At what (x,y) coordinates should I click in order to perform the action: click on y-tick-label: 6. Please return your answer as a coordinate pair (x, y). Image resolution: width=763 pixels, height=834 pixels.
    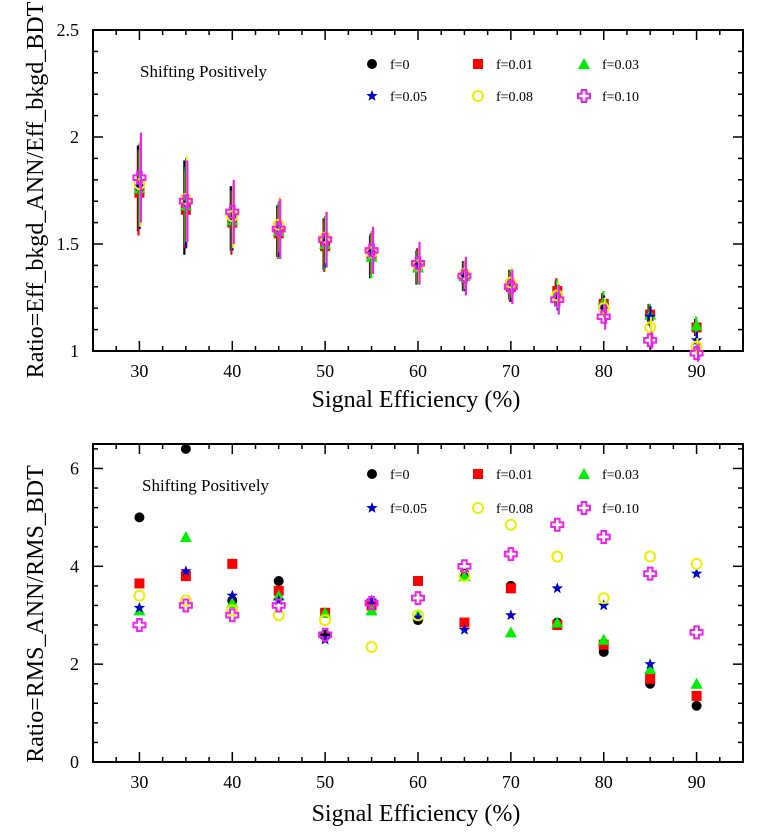
    Looking at the image, I should click on (74, 468).